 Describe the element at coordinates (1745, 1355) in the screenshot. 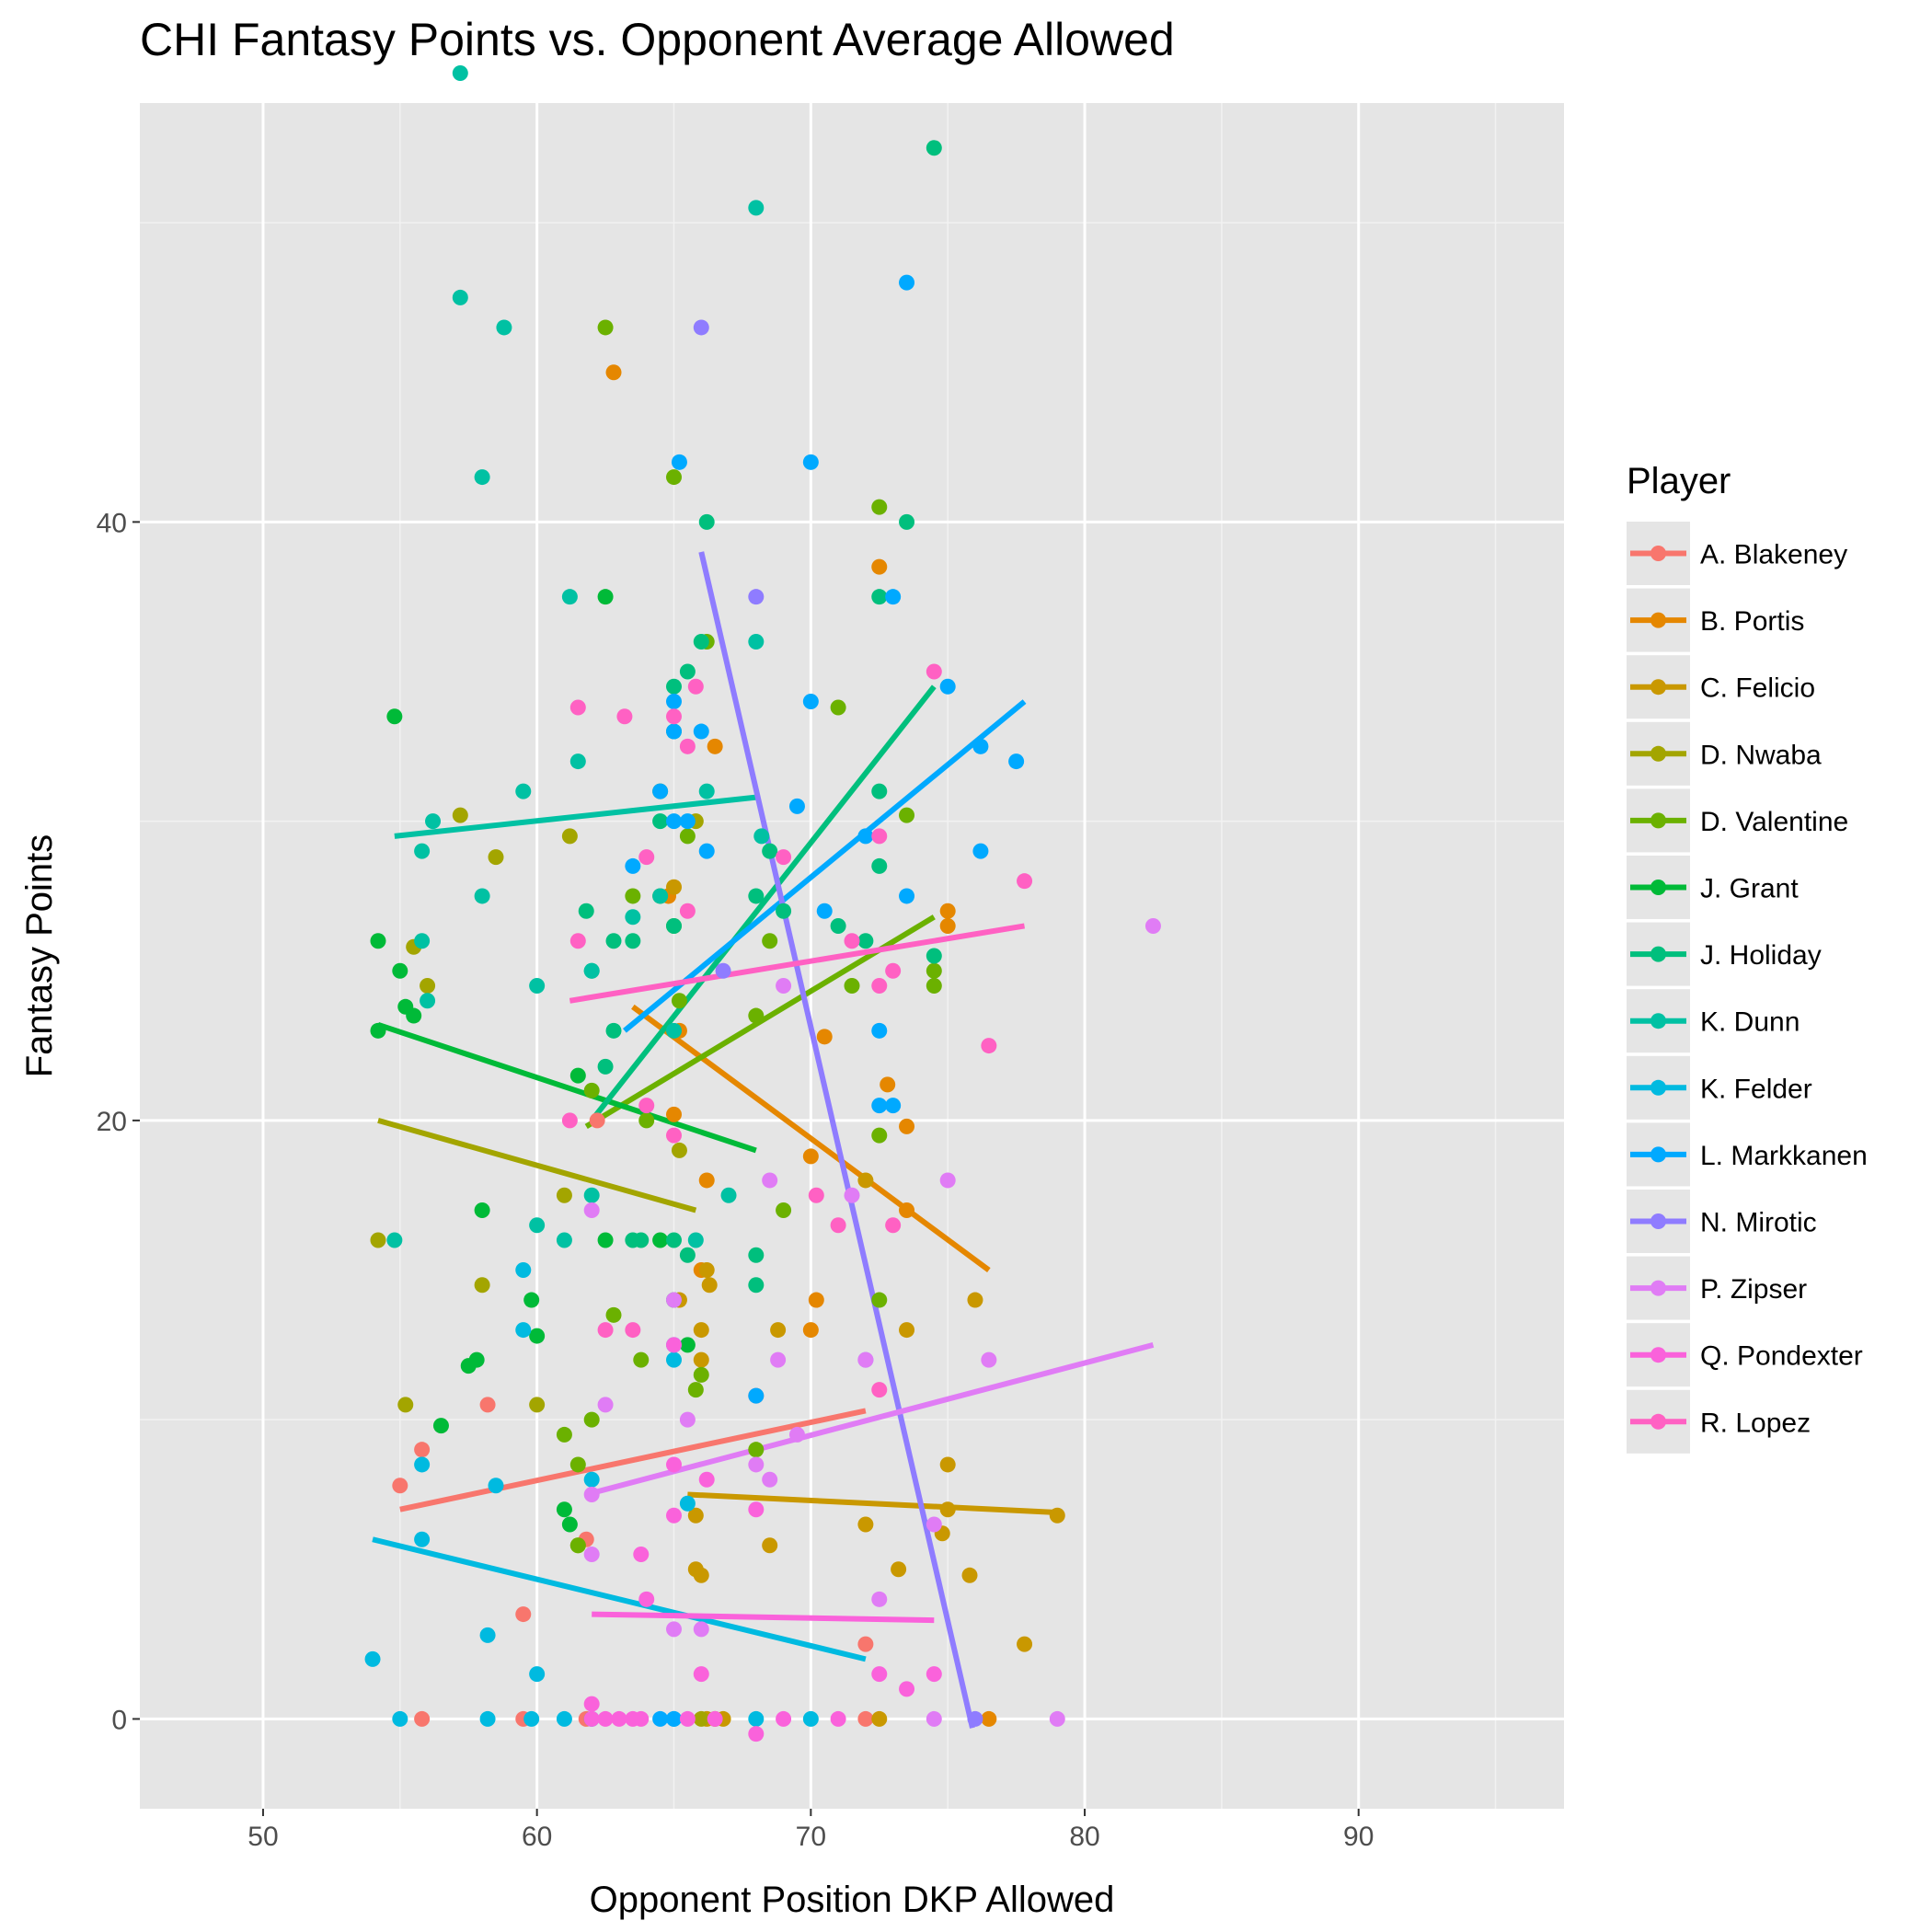

I see `legend-item: Q. Pondexter` at that location.